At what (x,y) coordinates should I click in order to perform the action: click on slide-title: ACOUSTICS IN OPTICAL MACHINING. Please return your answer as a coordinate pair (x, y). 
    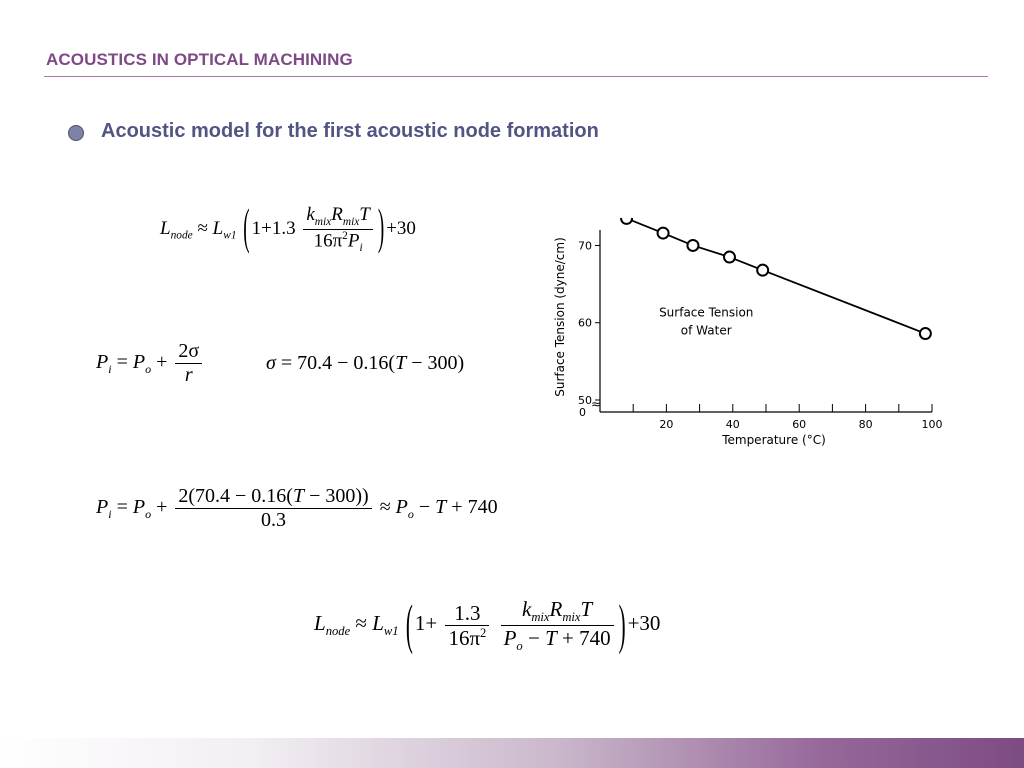
    Looking at the image, I should click on (199, 59).